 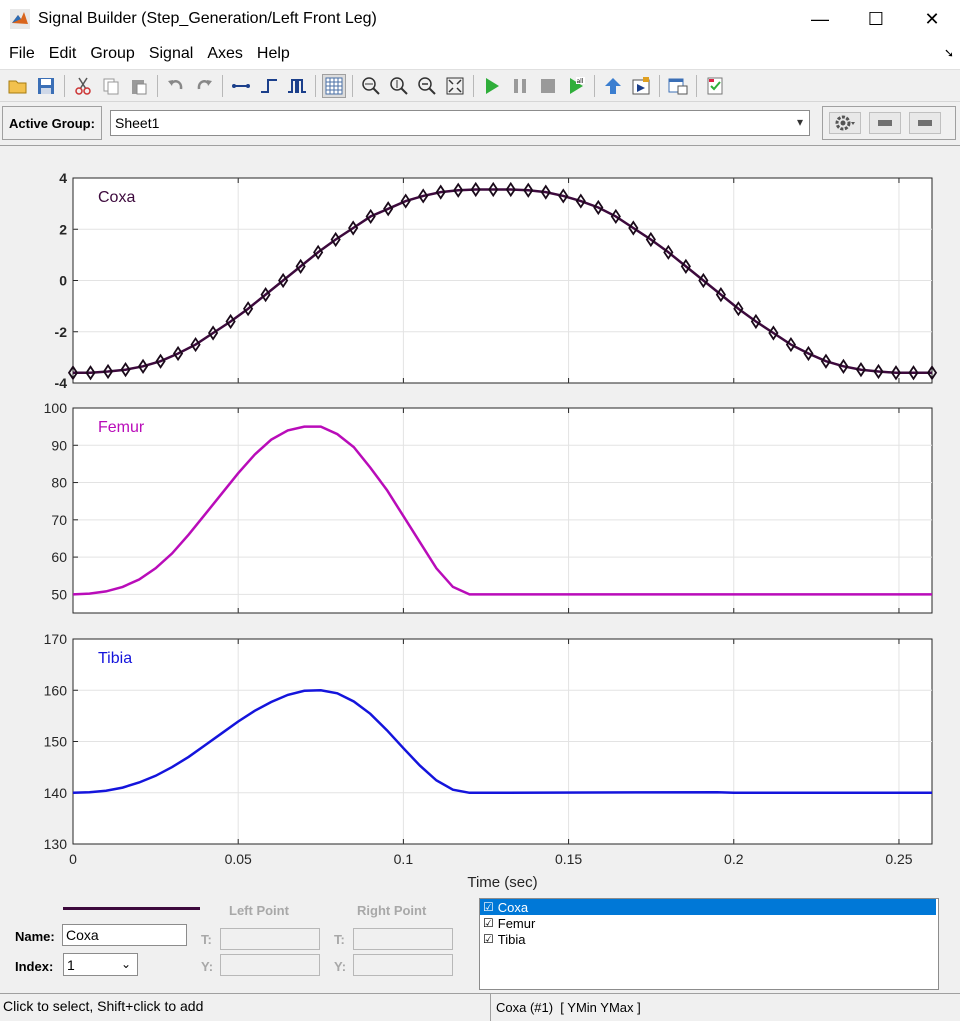 I want to click on x-tick-label: 0.1, so click(x=404, y=859).